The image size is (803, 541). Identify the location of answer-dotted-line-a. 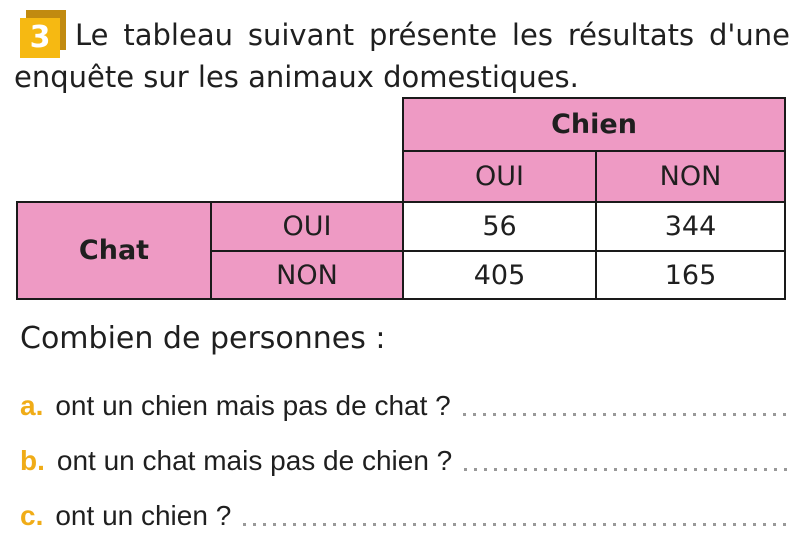
(626, 414).